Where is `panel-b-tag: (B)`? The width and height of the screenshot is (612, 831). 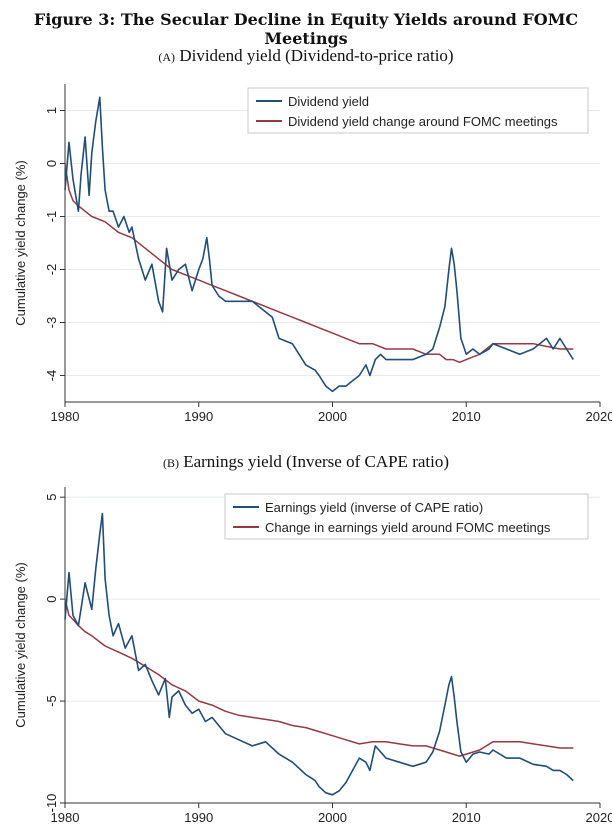
panel-b-tag: (B) is located at coordinates (170, 463).